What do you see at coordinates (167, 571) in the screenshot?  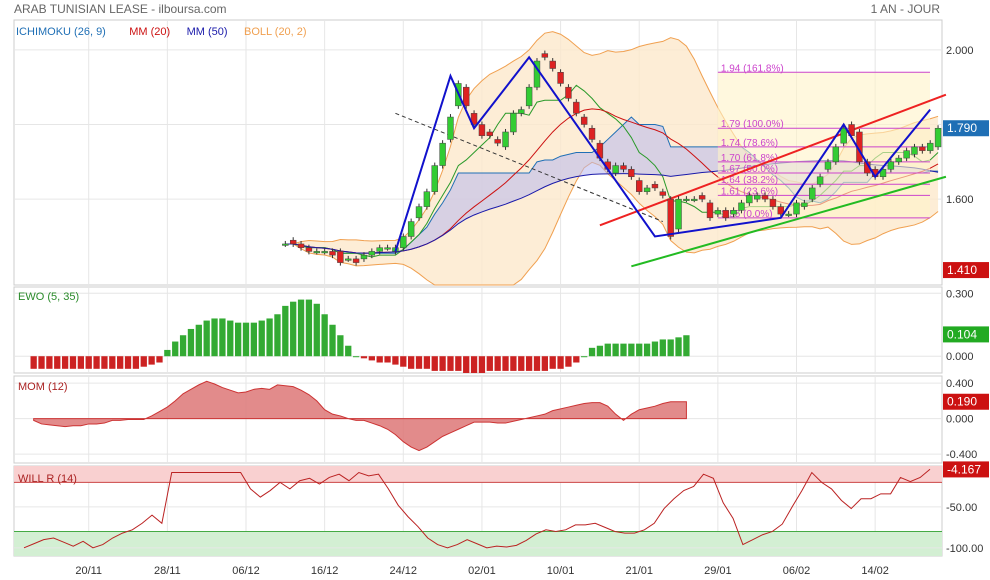 I see `x-tick-label: 28/11` at bounding box center [167, 571].